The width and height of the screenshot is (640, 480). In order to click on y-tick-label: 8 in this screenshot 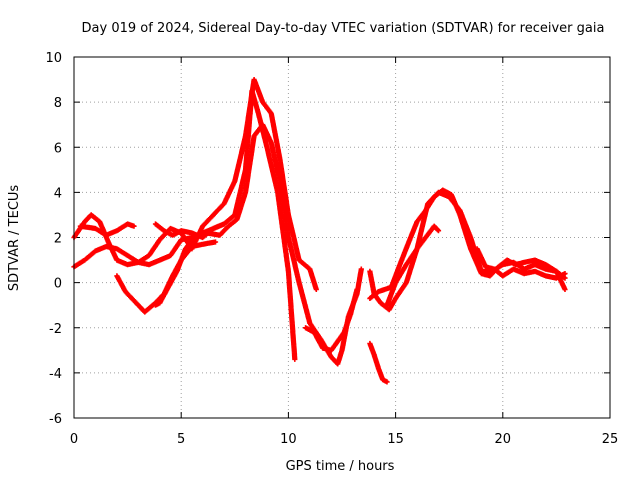, I will do `click(58, 103)`.